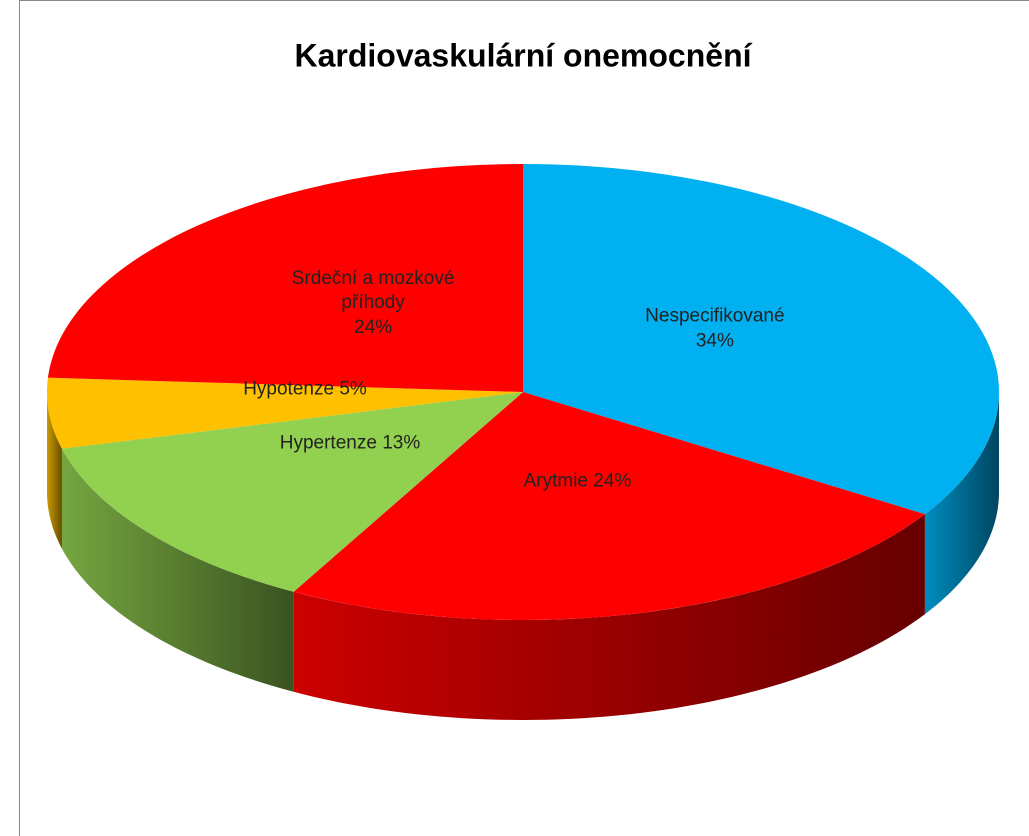  Describe the element at coordinates (555, 481) in the screenshot. I see `slice-name: Arytmie` at that location.